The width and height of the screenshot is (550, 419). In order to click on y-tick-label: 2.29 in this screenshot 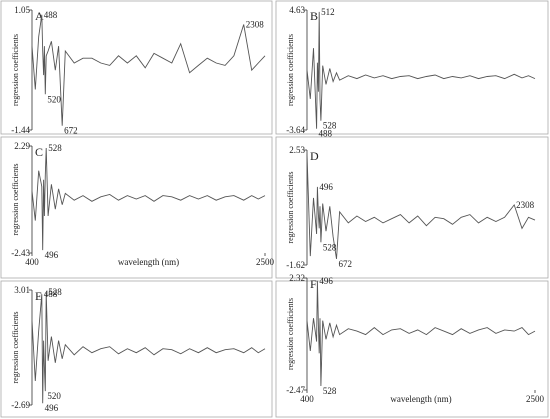, I will do `click(22, 146)`.